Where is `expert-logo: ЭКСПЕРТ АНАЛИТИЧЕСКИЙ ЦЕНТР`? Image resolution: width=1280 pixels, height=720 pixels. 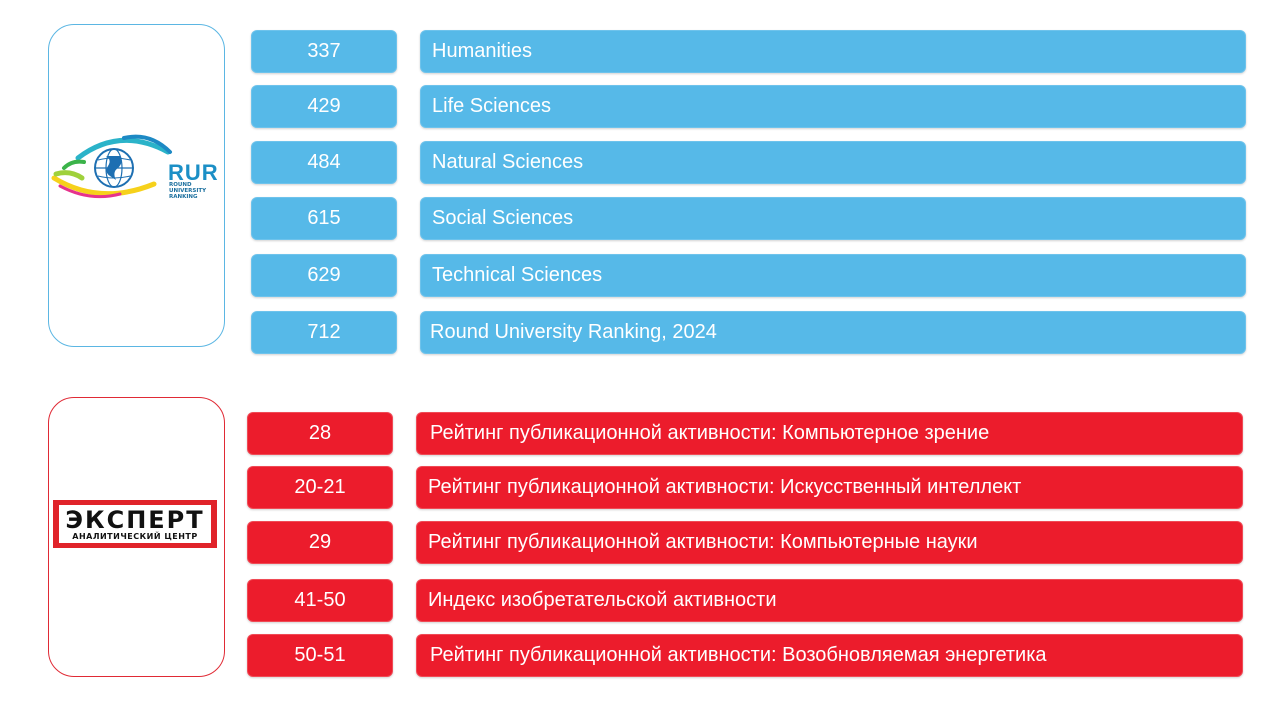
expert-logo: ЭКСПЕРТ АНАЛИТИЧЕСКИЙ ЦЕНТР is located at coordinates (135, 524).